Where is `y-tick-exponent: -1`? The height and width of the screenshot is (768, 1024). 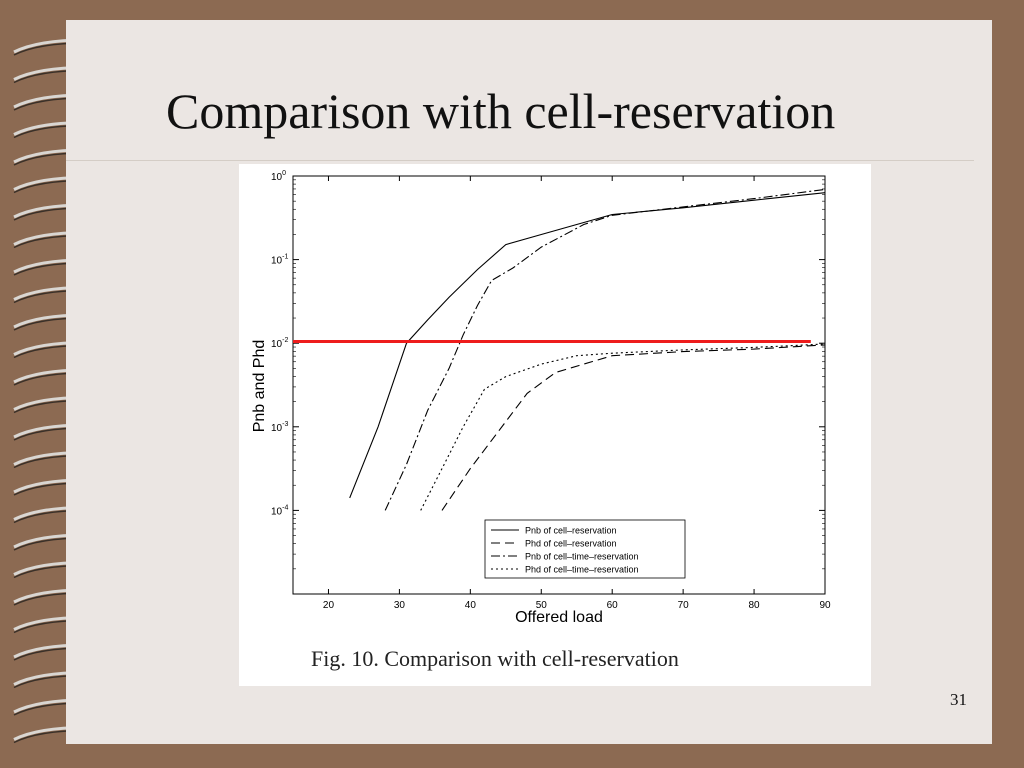 y-tick-exponent: -1 is located at coordinates (285, 257).